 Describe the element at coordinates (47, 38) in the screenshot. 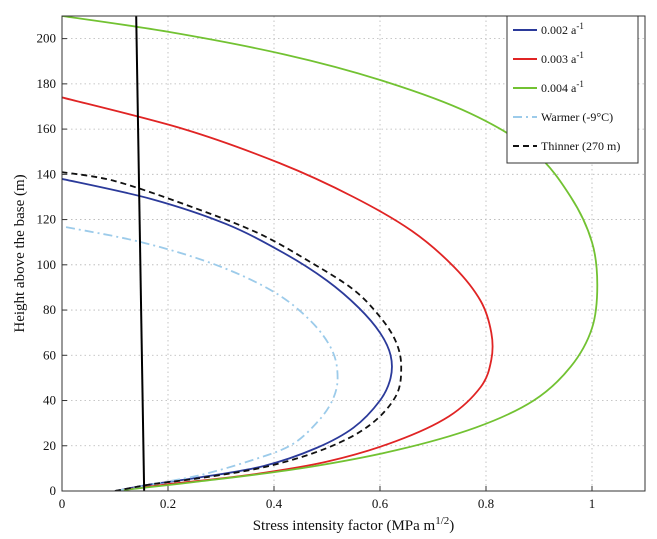

I see `y-tick-label: 200` at that location.